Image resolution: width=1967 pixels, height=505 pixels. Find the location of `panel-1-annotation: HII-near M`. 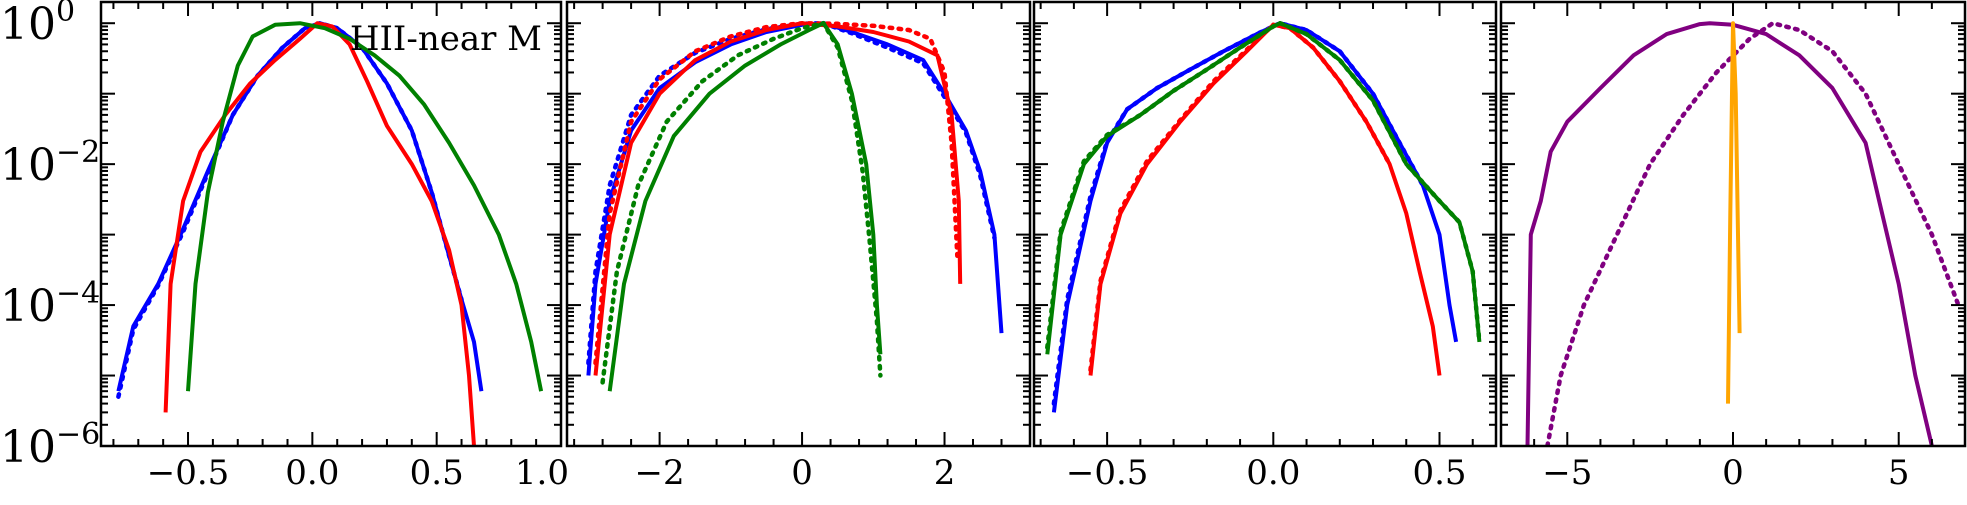

panel-1-annotation: HII-near M is located at coordinates (446, 39).